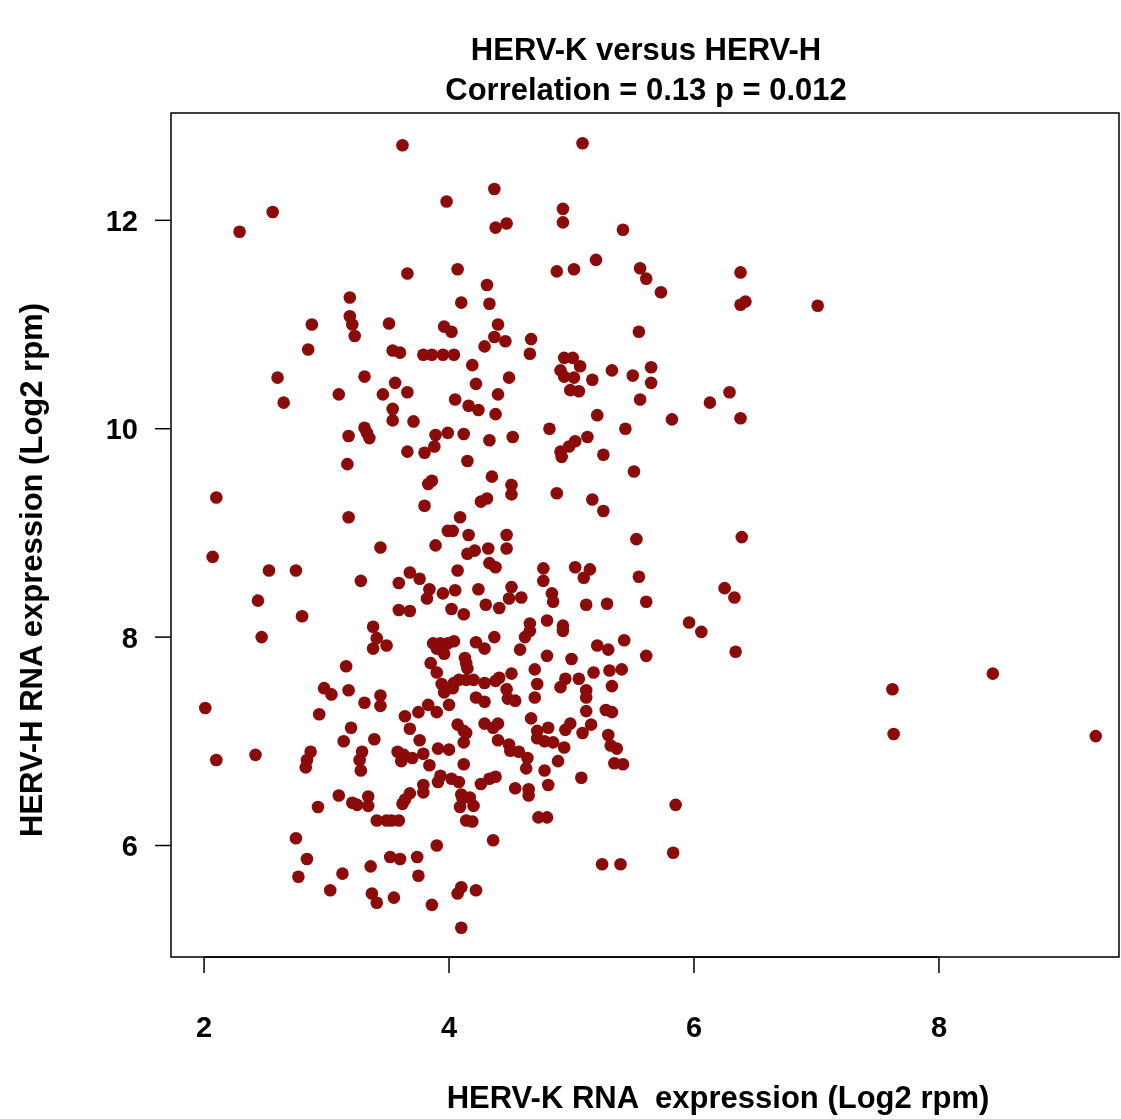 The height and width of the screenshot is (1119, 1121). Describe the element at coordinates (121, 429) in the screenshot. I see `y-tick-label: 10` at that location.